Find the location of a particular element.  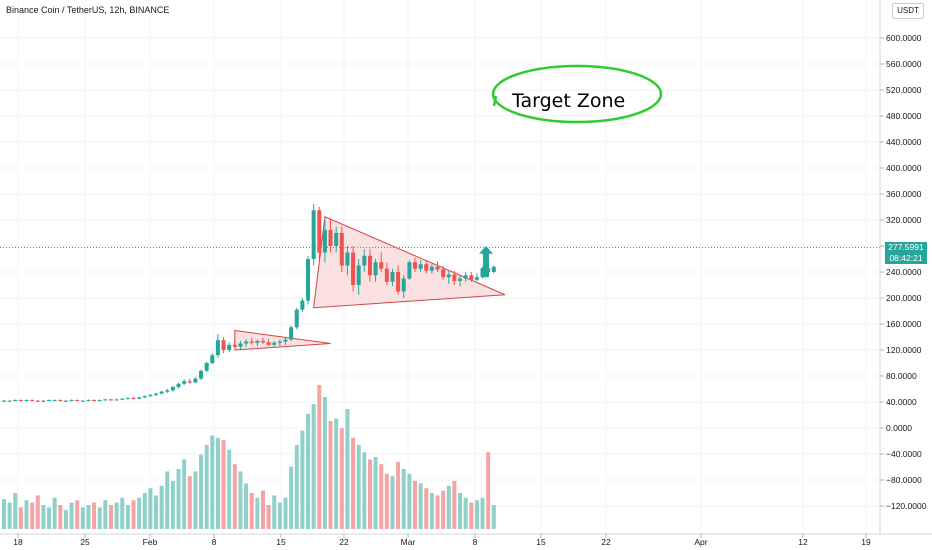

x-tick-label: 22 is located at coordinates (606, 542).